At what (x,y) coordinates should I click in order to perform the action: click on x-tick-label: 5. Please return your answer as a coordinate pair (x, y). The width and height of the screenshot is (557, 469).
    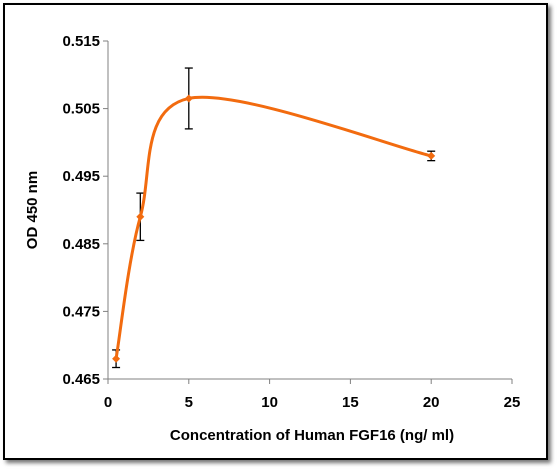
    Looking at the image, I should click on (189, 402).